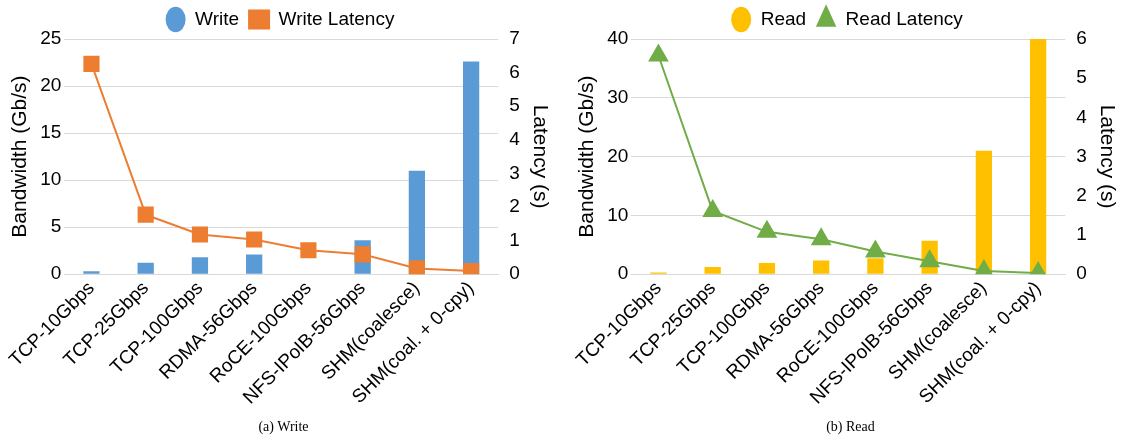 This screenshot has width=1135, height=445. What do you see at coordinates (850, 427) in the screenshot?
I see `text: (b) Read` at bounding box center [850, 427].